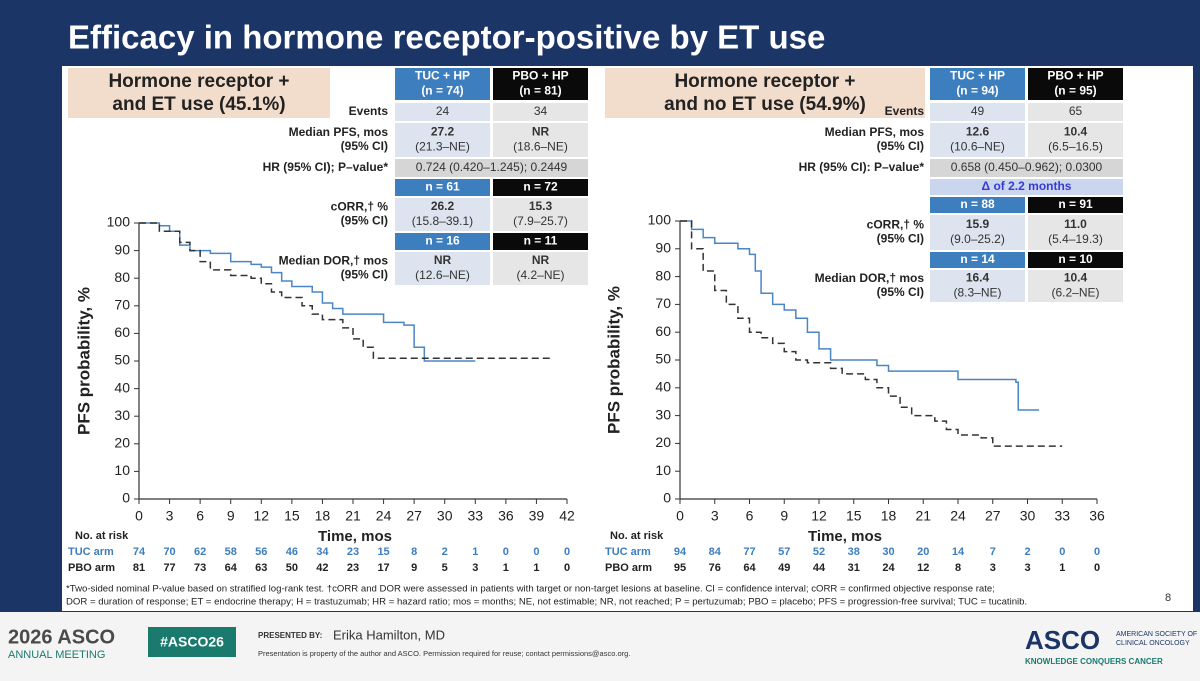 The height and width of the screenshot is (681, 1200). I want to click on cell-text: 15.3, so click(541, 206).